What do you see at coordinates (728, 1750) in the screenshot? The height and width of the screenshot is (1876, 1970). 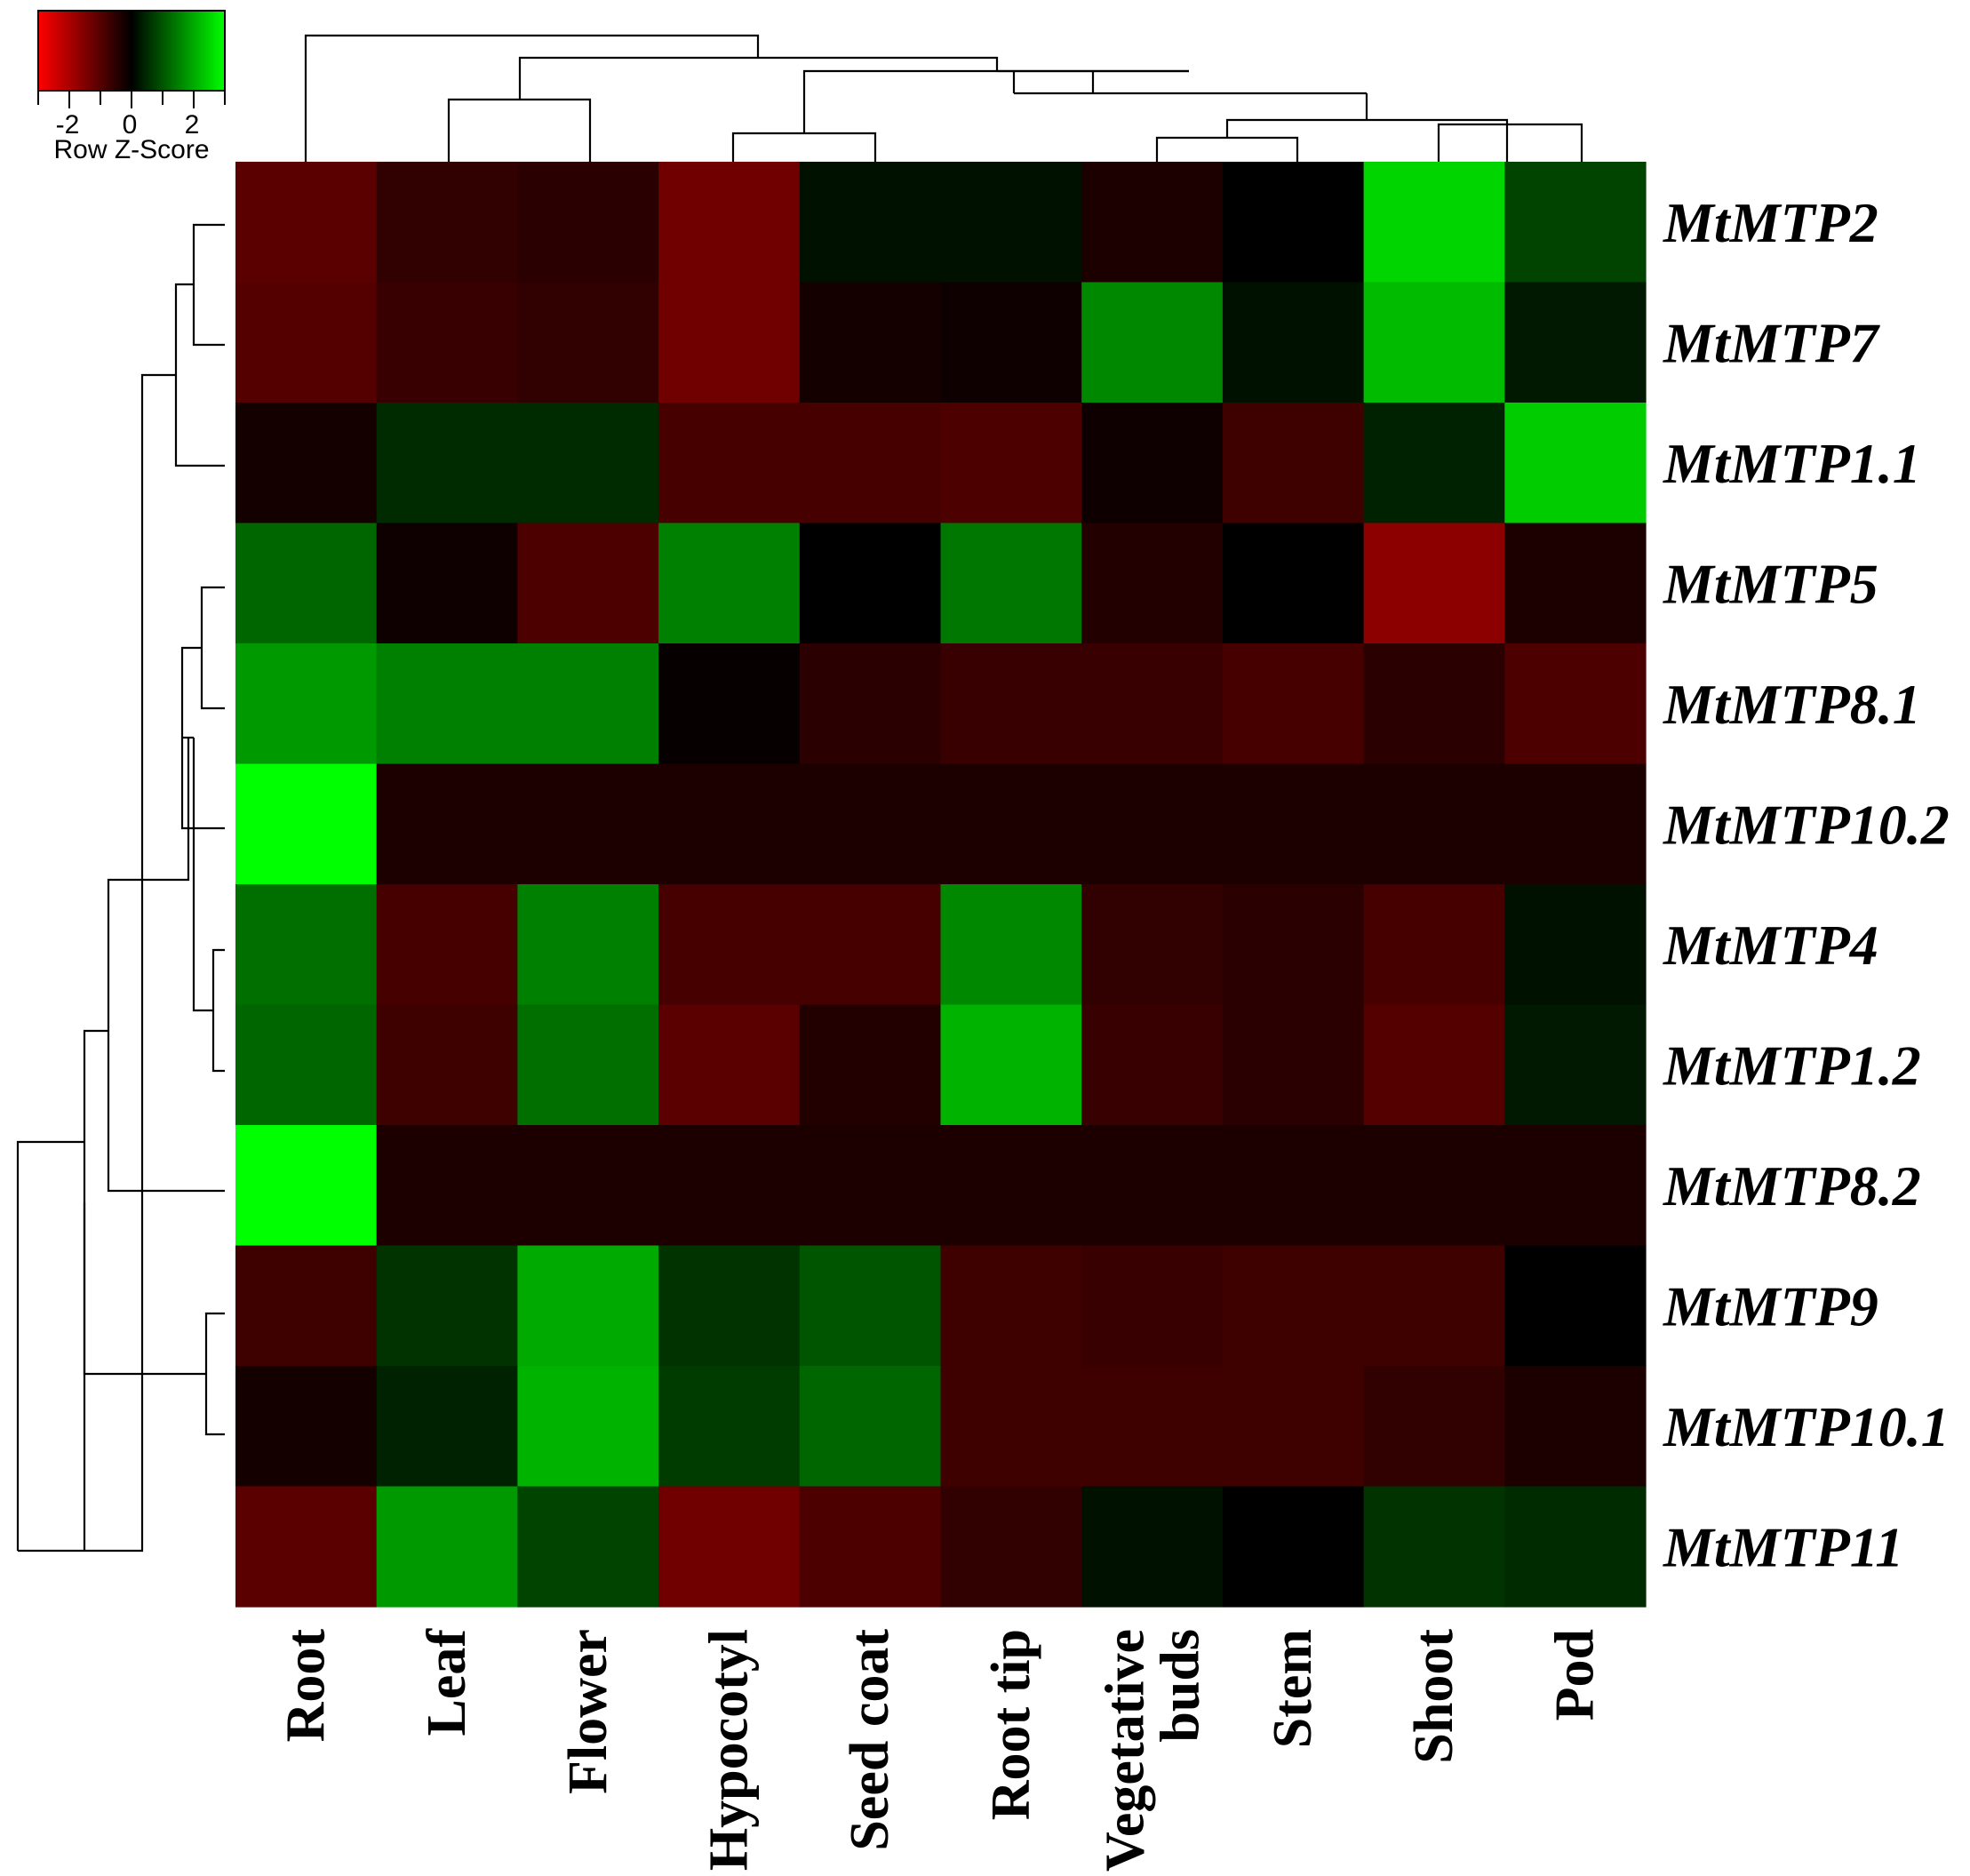 I see `column-label: Hypocotyl` at bounding box center [728, 1750].